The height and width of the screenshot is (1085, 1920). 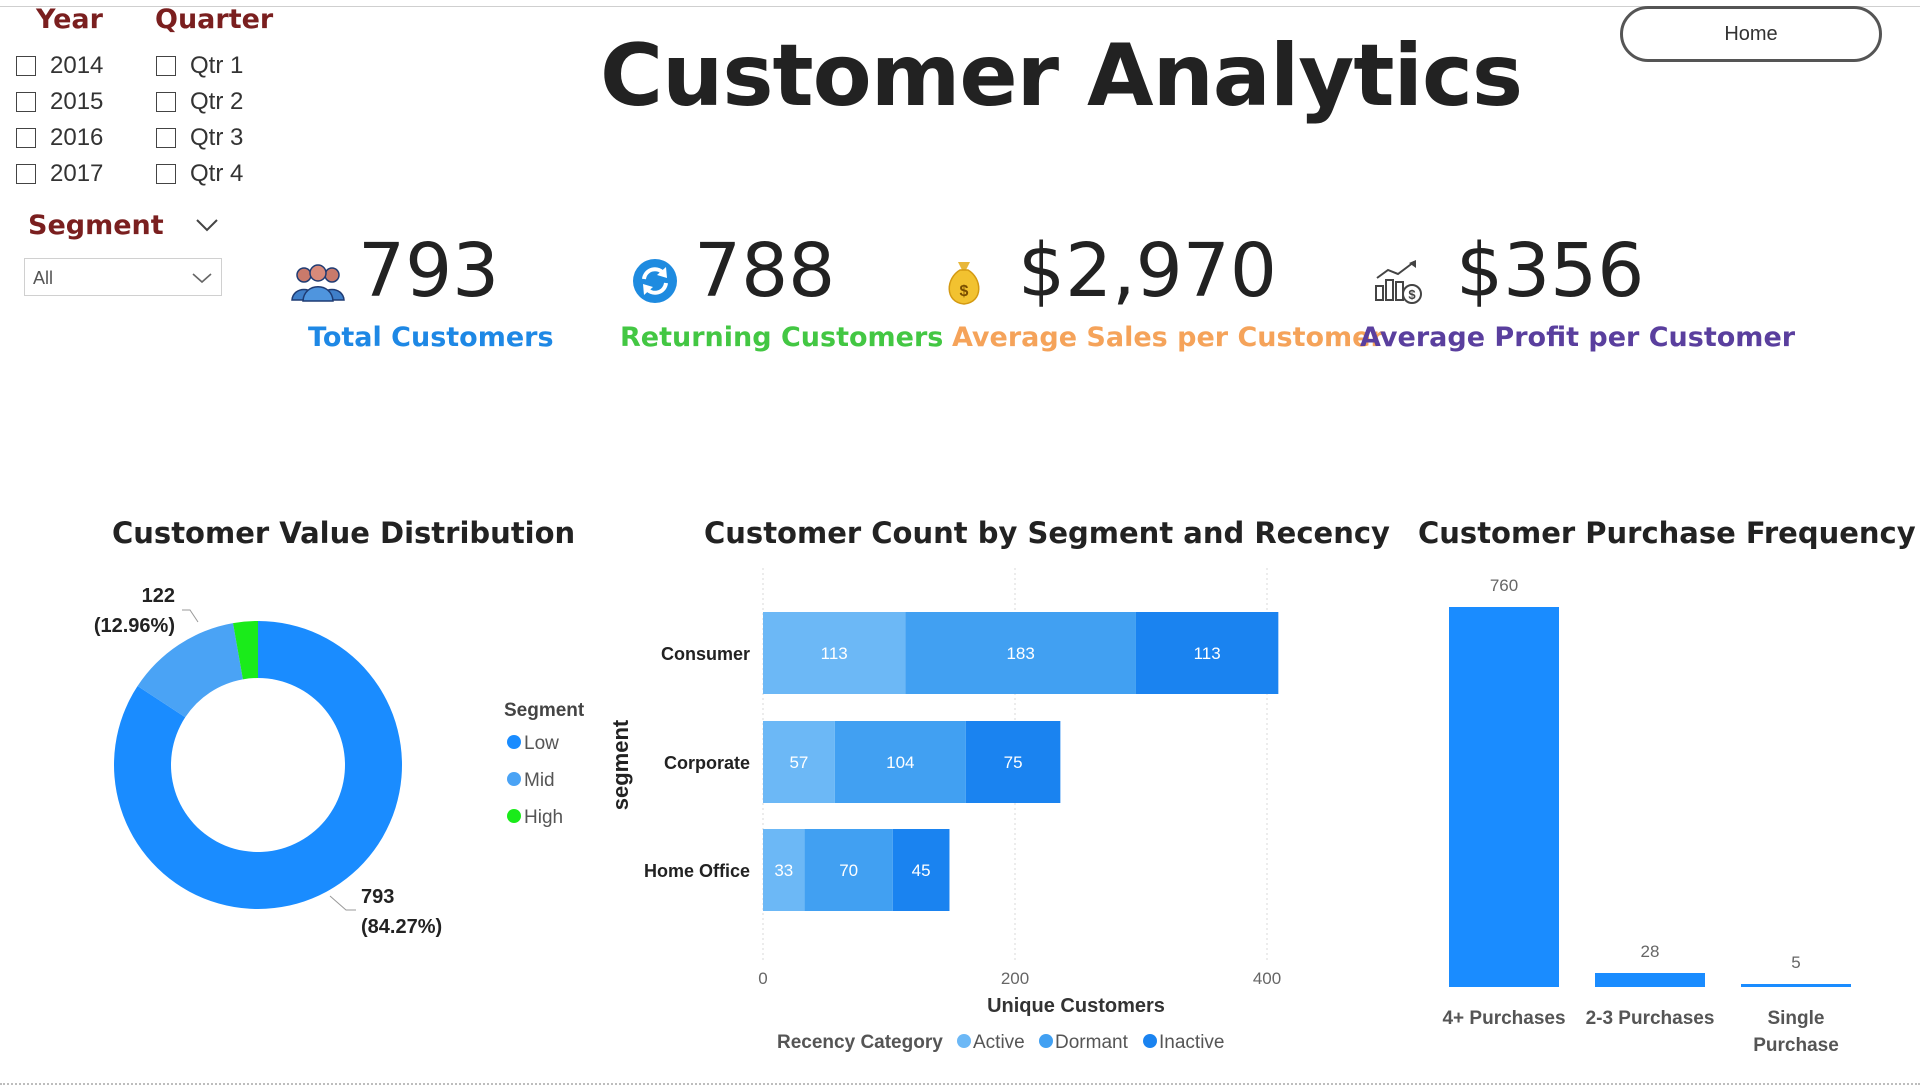 I want to click on quarter-option: Qtr 1, so click(x=199, y=66).